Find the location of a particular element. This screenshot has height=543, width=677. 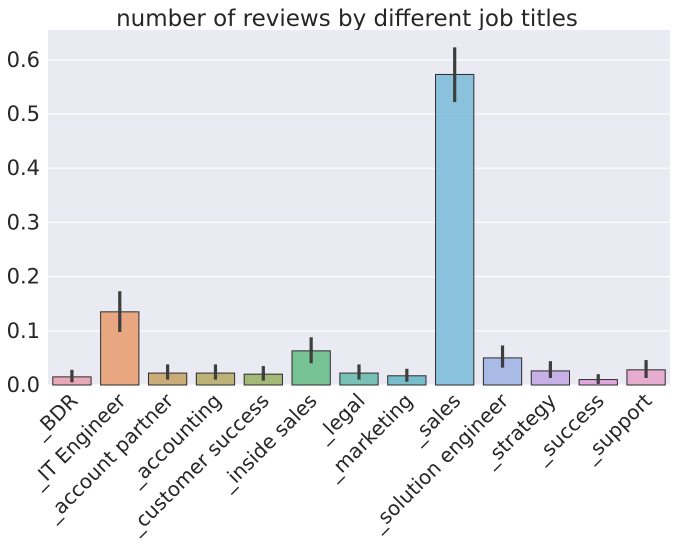

y-tick-label: 0.1 is located at coordinates (23, 331).